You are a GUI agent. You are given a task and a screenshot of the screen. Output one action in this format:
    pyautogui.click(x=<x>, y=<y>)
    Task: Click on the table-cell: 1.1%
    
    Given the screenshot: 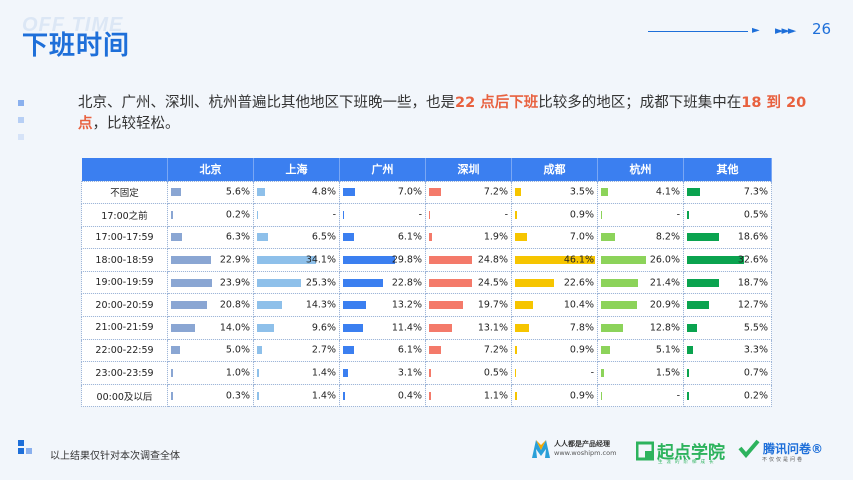 What is the action you would take?
    pyautogui.click(x=468, y=395)
    